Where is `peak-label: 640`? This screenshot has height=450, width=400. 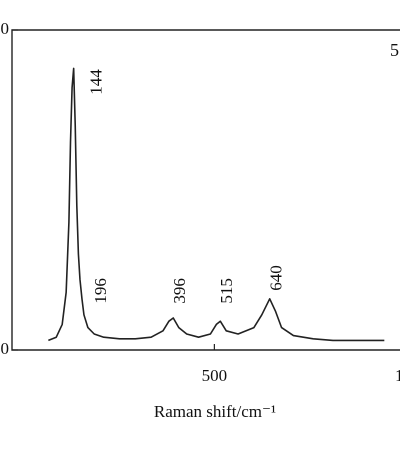
peak-label: 640 is located at coordinates (276, 278).